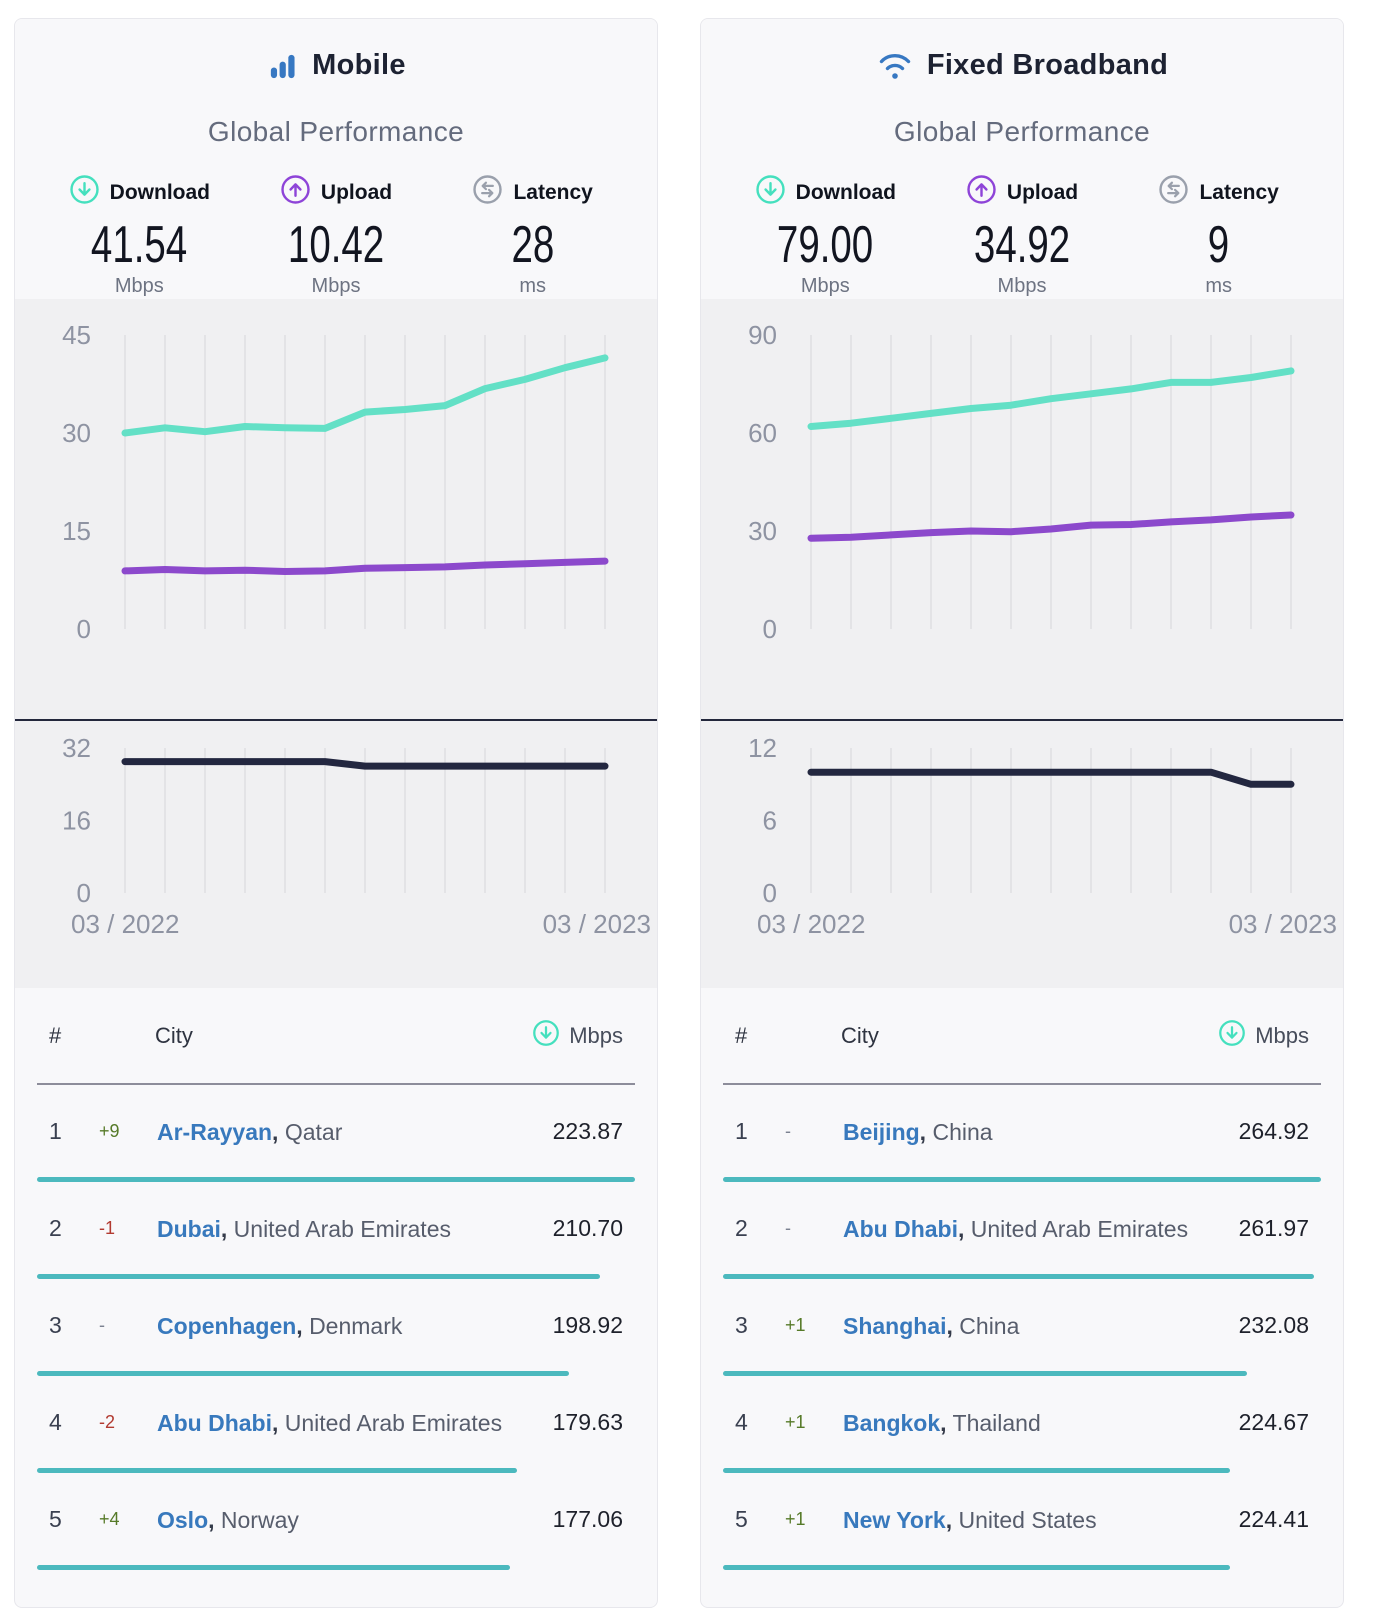  What do you see at coordinates (227, 1325) in the screenshot?
I see `city-link: Copenhagen` at bounding box center [227, 1325].